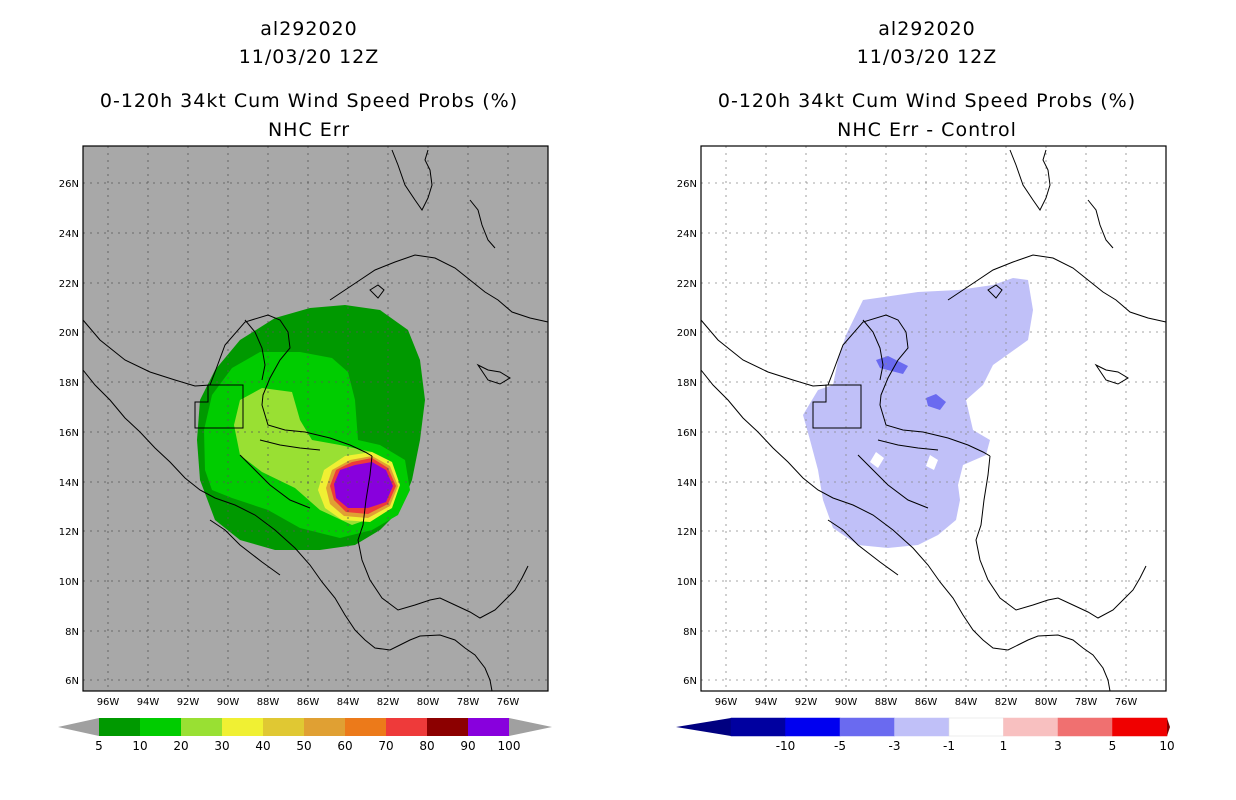 Image resolution: width=1236 pixels, height=800 pixels. I want to click on colorbar-label: 3, so click(1058, 746).